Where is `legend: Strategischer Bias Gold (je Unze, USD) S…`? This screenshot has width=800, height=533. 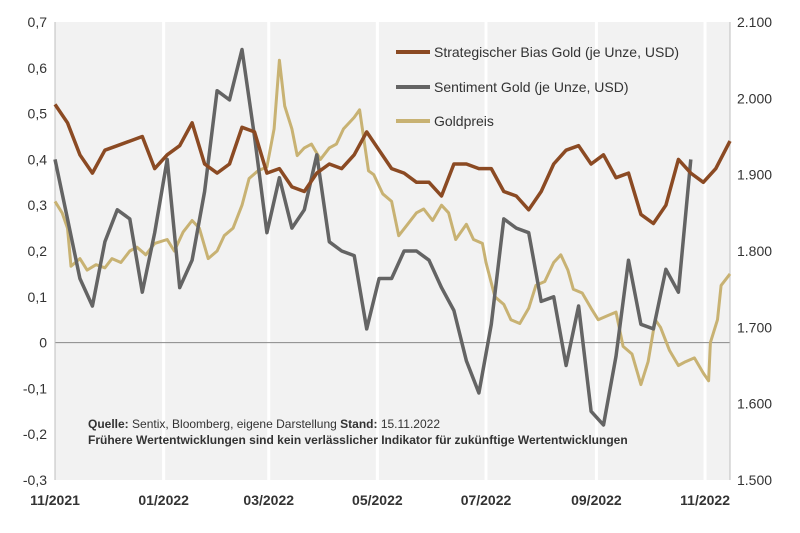 legend: Strategischer Bias Gold (je Unze, USD) S… is located at coordinates (537, 86).